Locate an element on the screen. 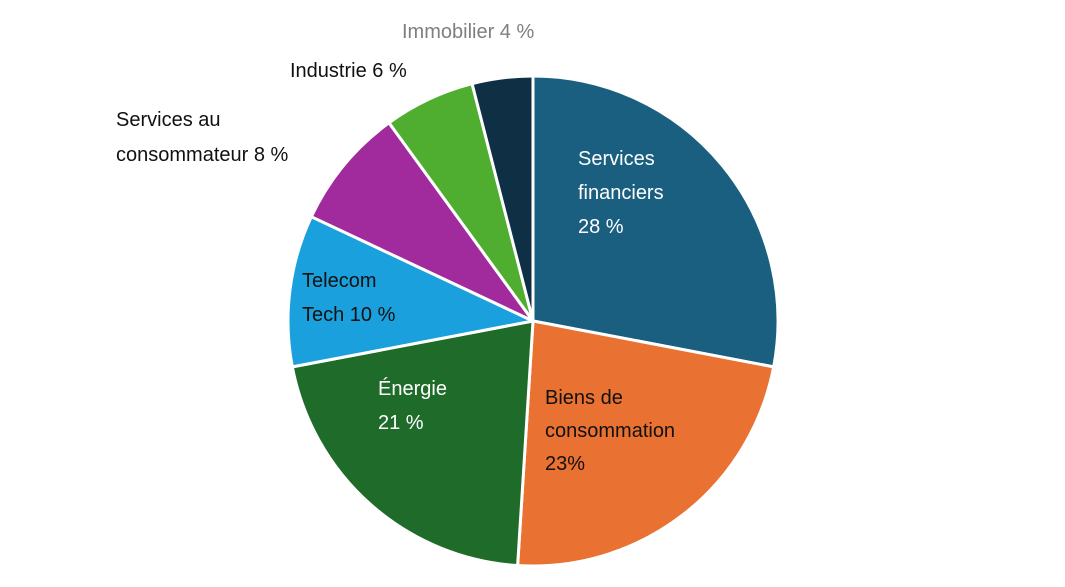  slice-label-line: consommation is located at coordinates (610, 431).